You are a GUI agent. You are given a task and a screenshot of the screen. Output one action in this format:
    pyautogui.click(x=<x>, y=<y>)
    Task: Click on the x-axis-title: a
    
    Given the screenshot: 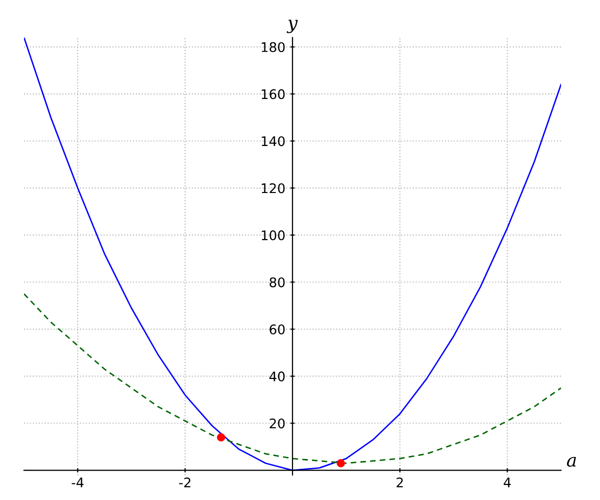 What is the action you would take?
    pyautogui.click(x=571, y=461)
    